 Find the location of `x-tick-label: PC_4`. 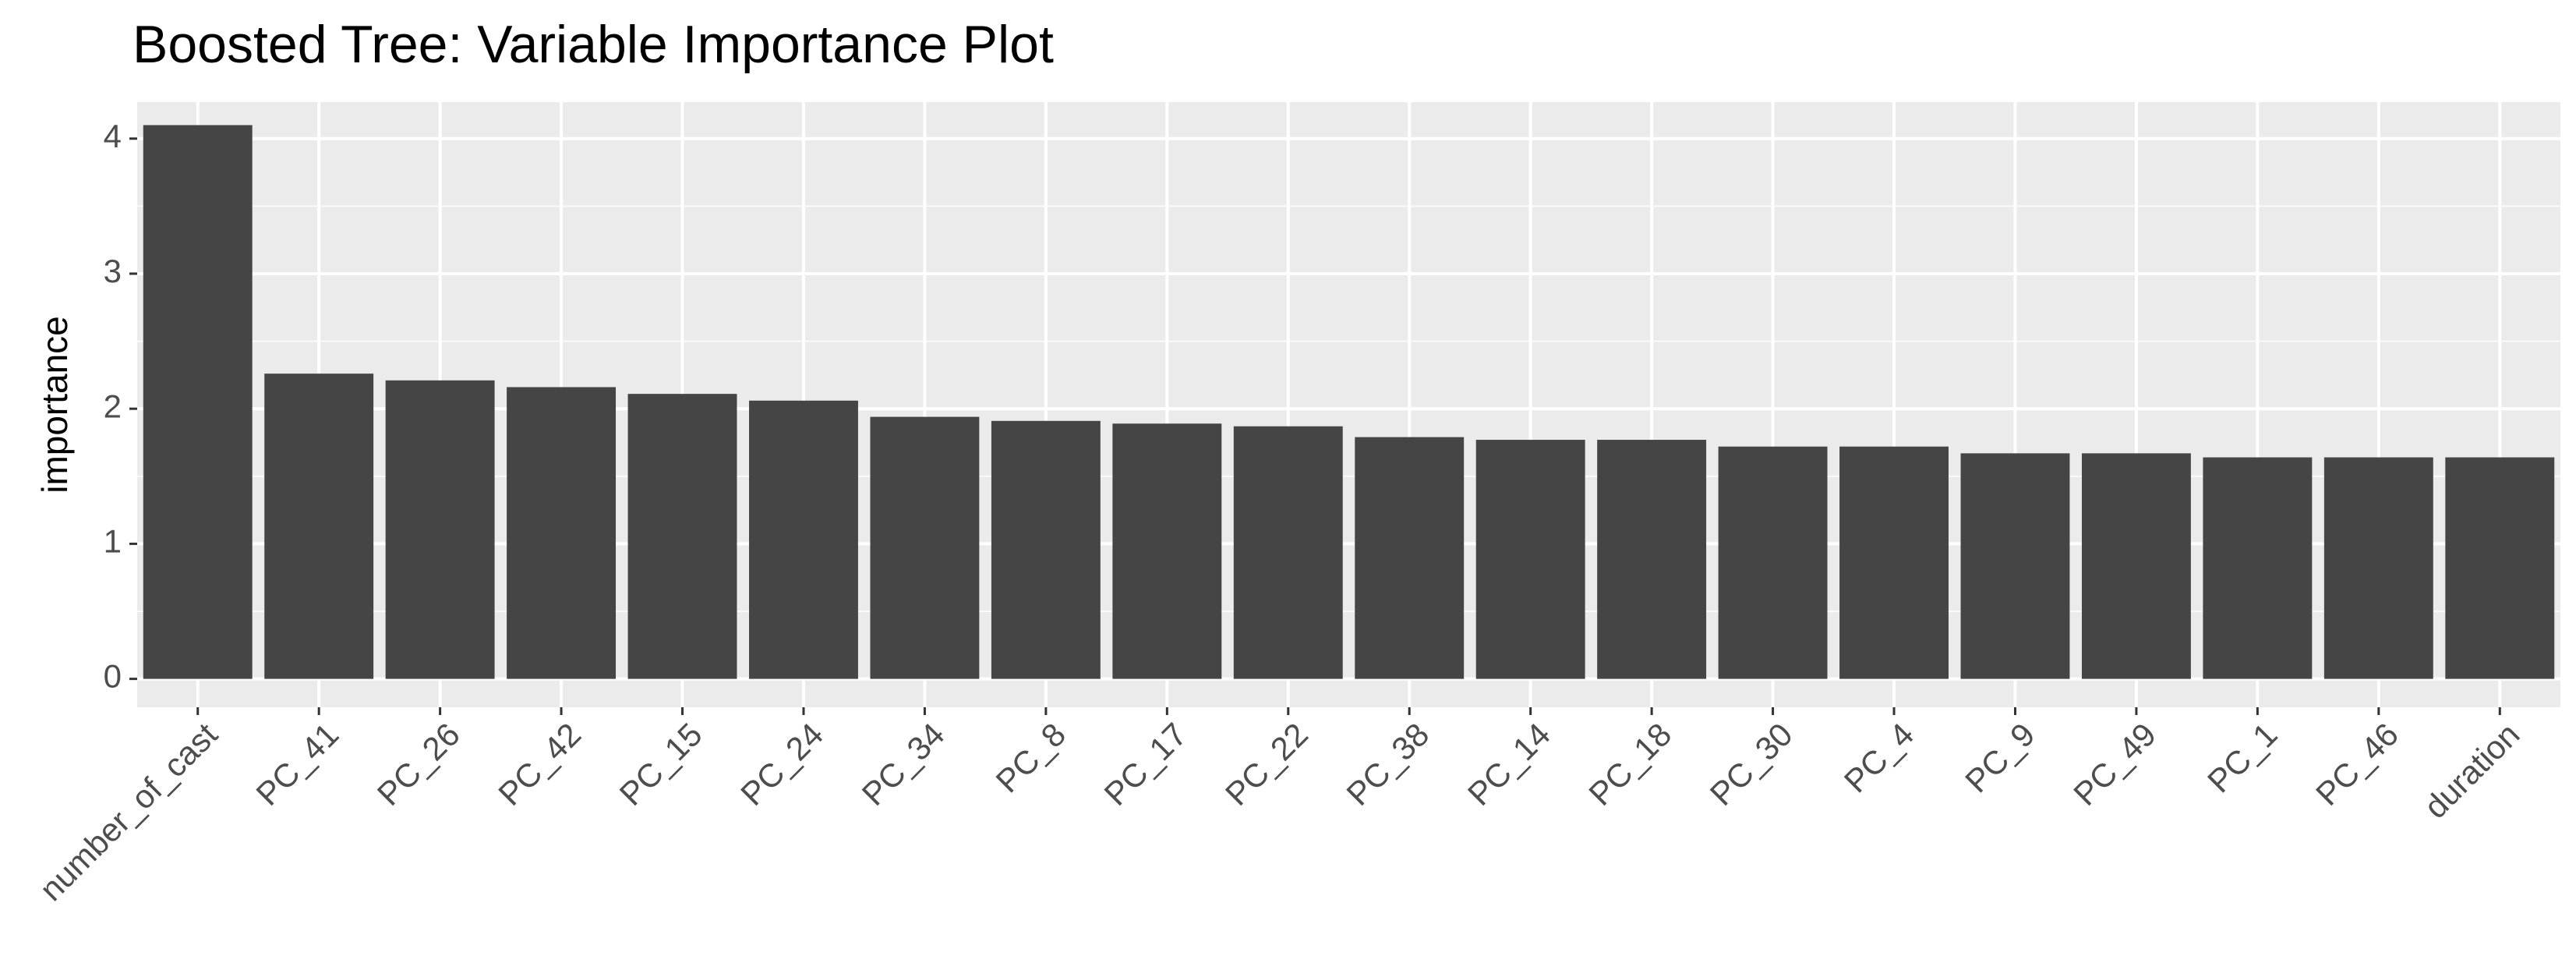

x-tick-label: PC_4 is located at coordinates (1879, 758).